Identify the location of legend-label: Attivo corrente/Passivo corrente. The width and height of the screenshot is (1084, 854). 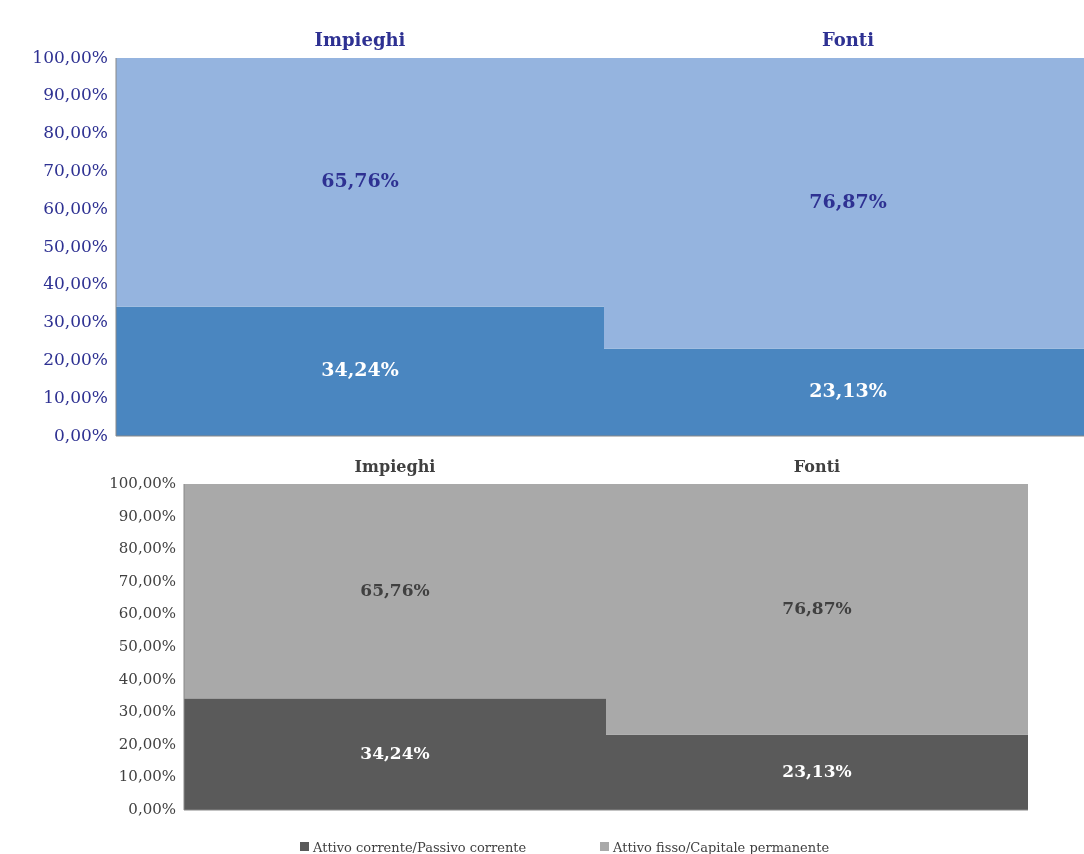
(419, 847).